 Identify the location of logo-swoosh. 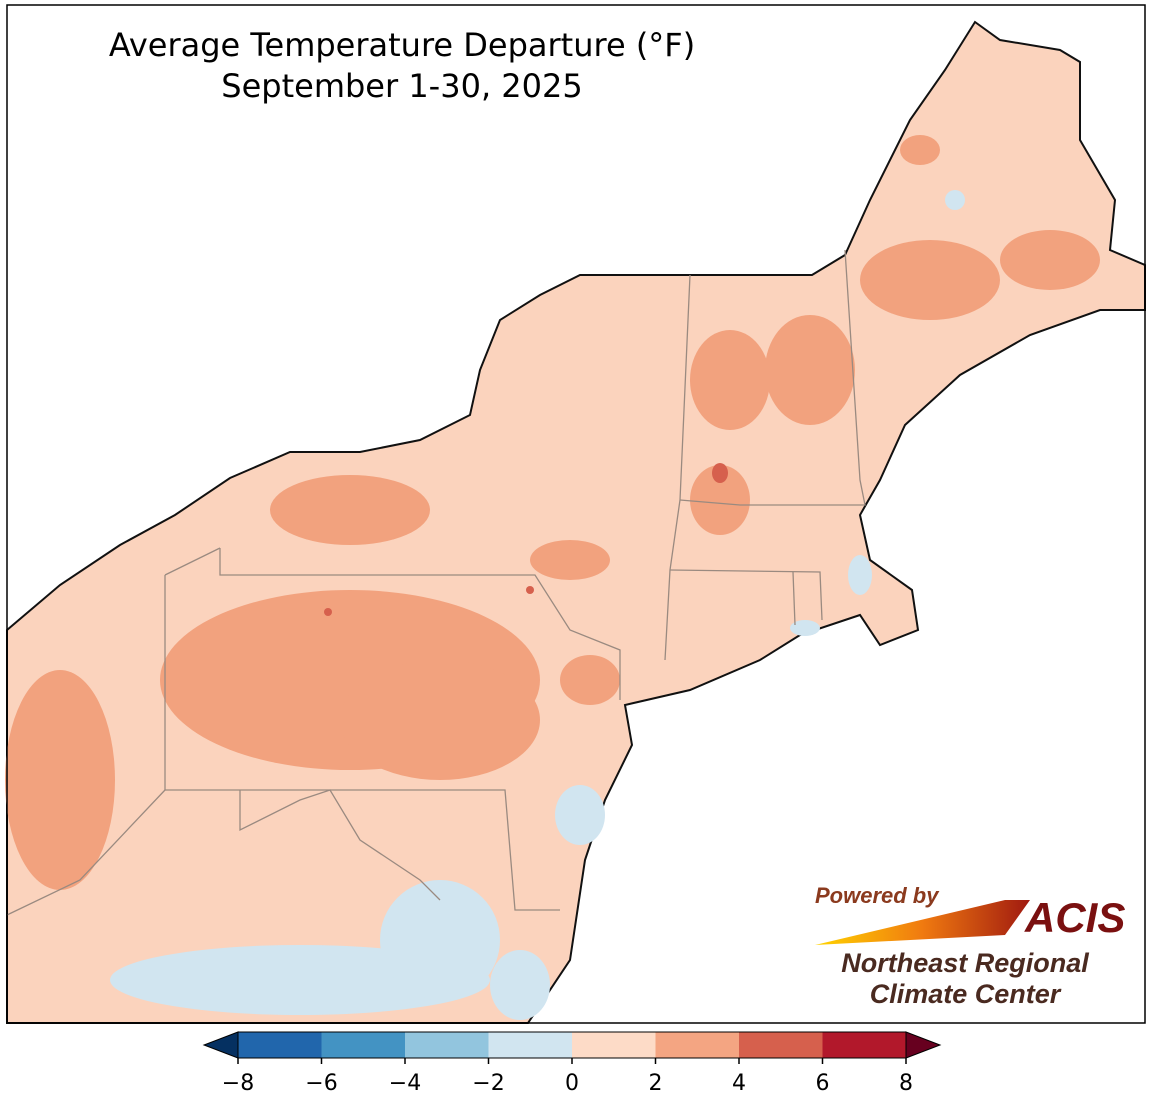
(922, 922).